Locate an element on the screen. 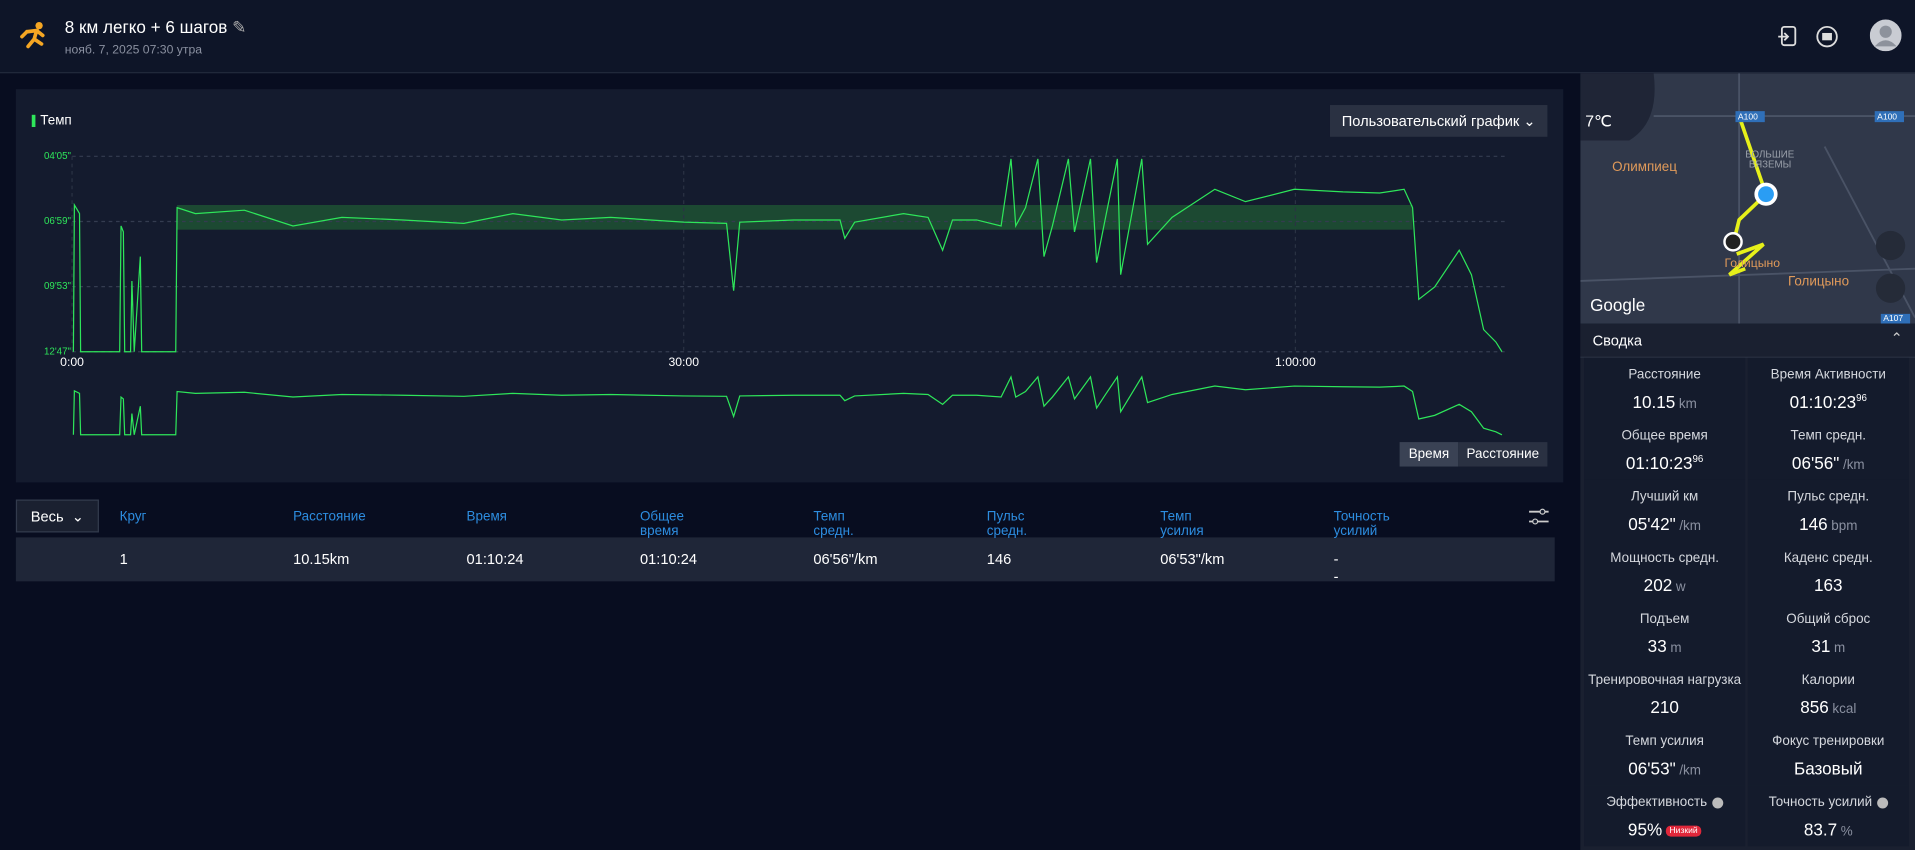 This screenshot has height=850, width=1915. value-text: 05'42" is located at coordinates (1652, 524).